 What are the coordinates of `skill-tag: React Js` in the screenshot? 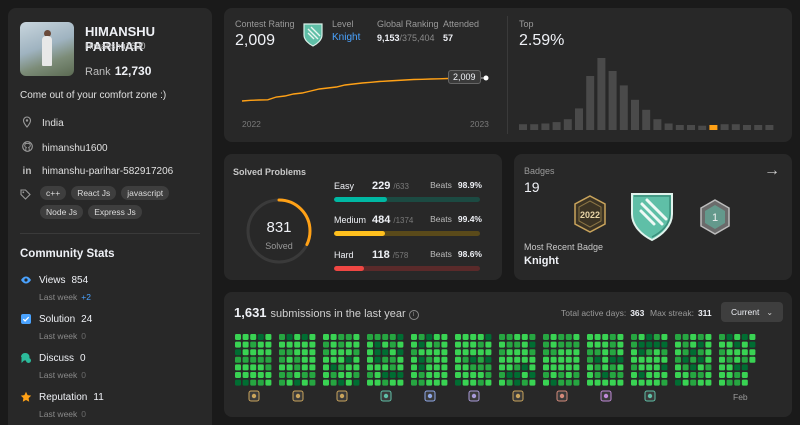 It's located at (94, 193).